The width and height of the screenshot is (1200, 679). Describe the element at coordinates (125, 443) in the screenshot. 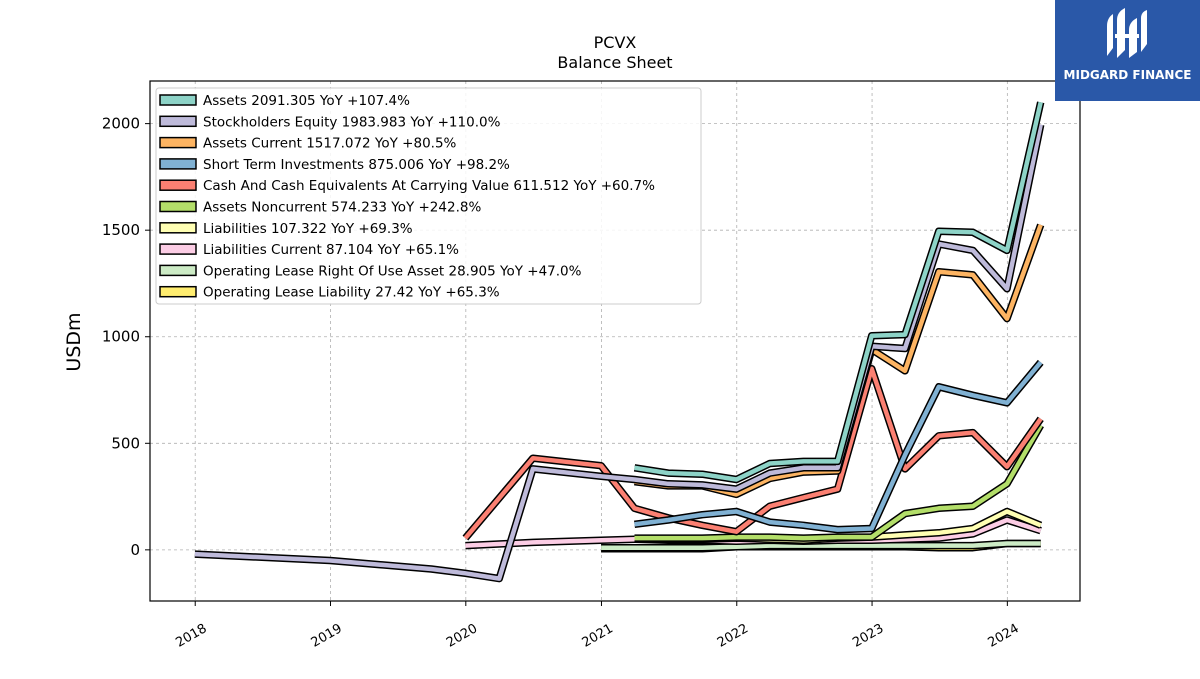

I see `y-tick-label: 500` at that location.